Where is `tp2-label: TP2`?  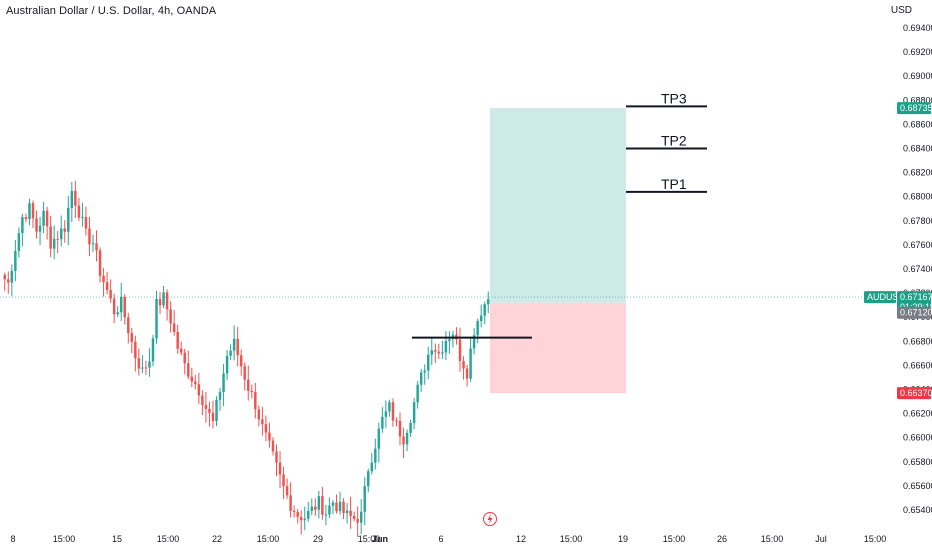
tp2-label: TP2 is located at coordinates (674, 141).